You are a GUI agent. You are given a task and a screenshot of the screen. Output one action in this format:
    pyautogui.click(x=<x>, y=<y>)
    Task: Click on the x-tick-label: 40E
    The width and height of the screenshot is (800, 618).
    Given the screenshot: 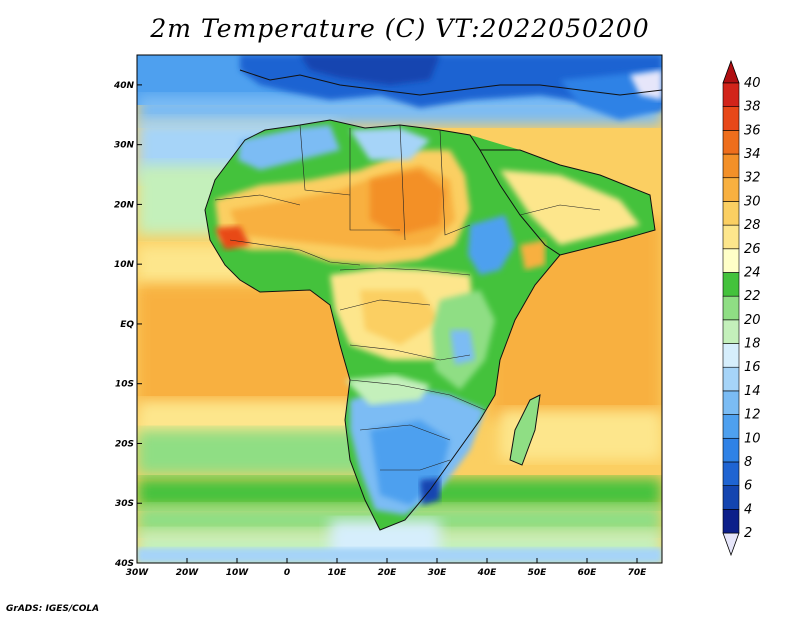 What is the action you would take?
    pyautogui.click(x=487, y=573)
    